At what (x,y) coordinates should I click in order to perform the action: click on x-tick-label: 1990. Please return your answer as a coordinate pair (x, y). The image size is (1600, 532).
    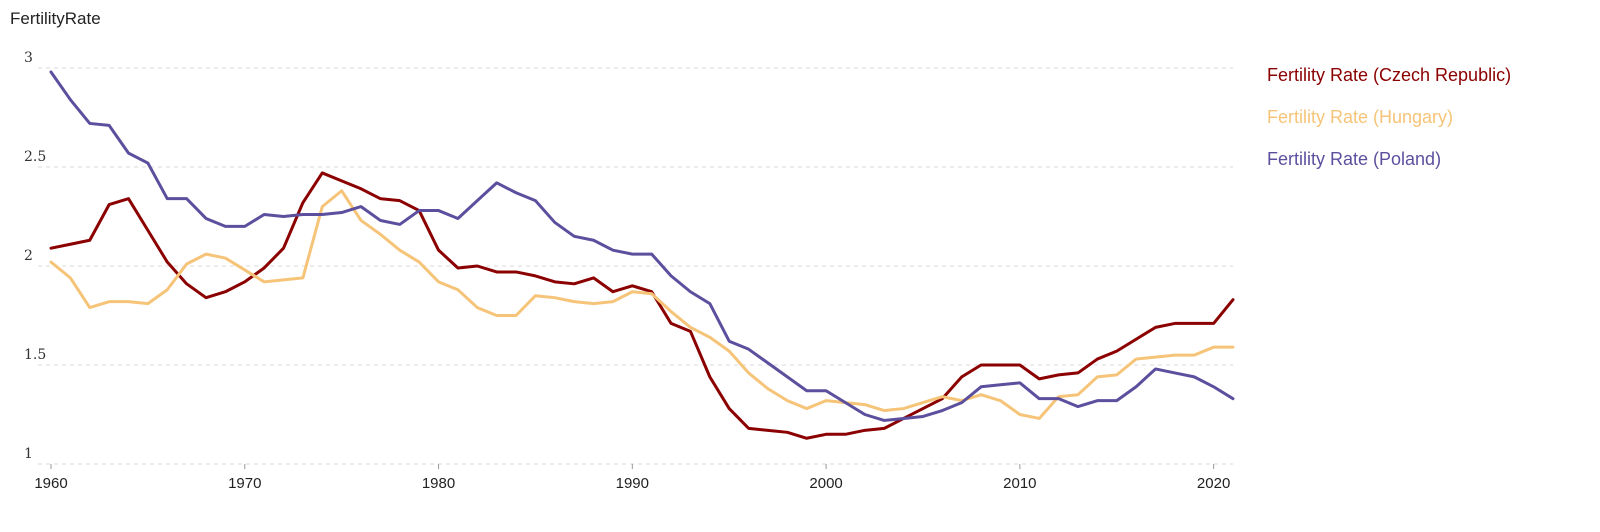
    Looking at the image, I should click on (632, 483).